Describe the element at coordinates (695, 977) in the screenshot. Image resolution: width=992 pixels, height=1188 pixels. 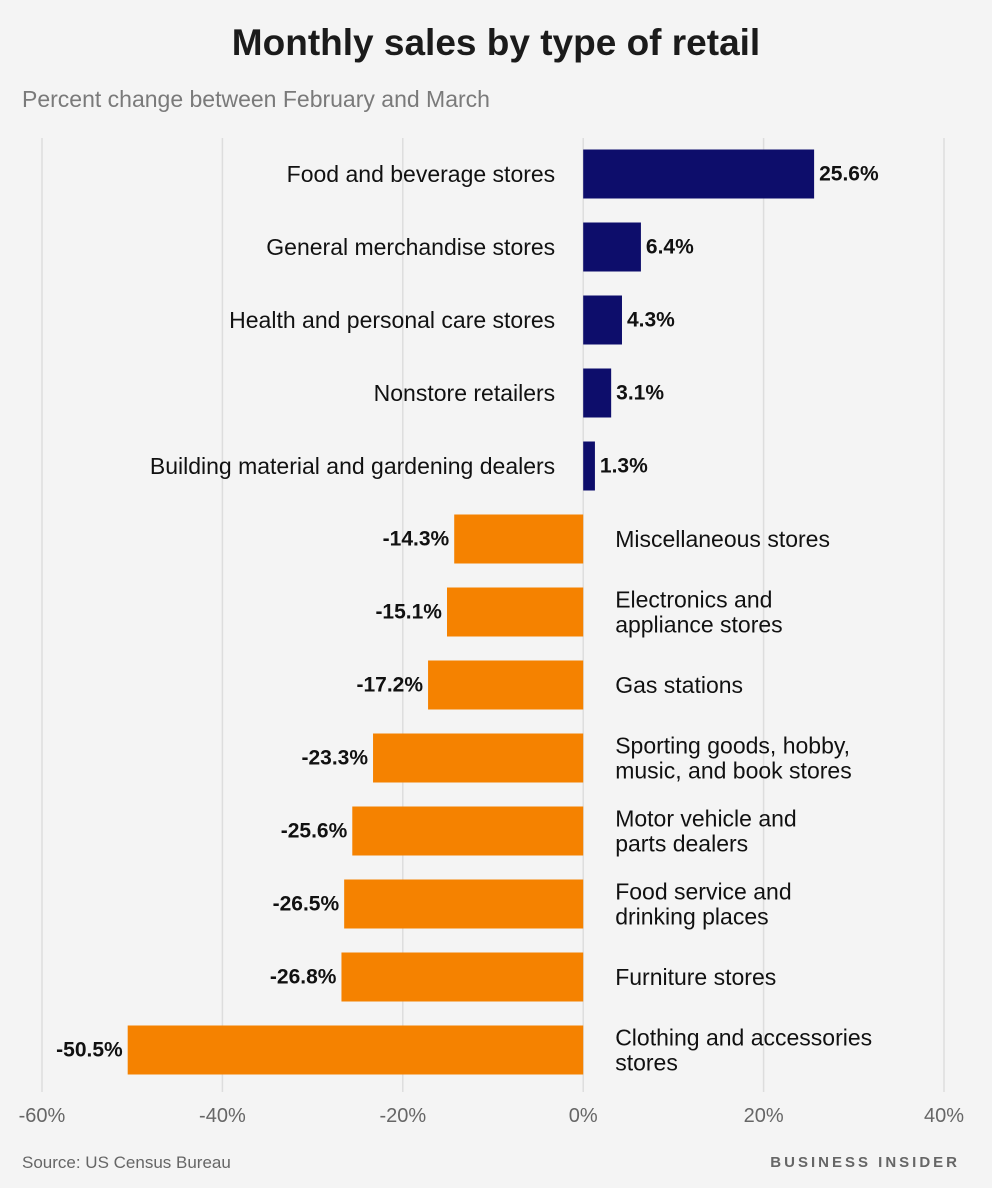
I see `category-label: Furniture stores` at that location.